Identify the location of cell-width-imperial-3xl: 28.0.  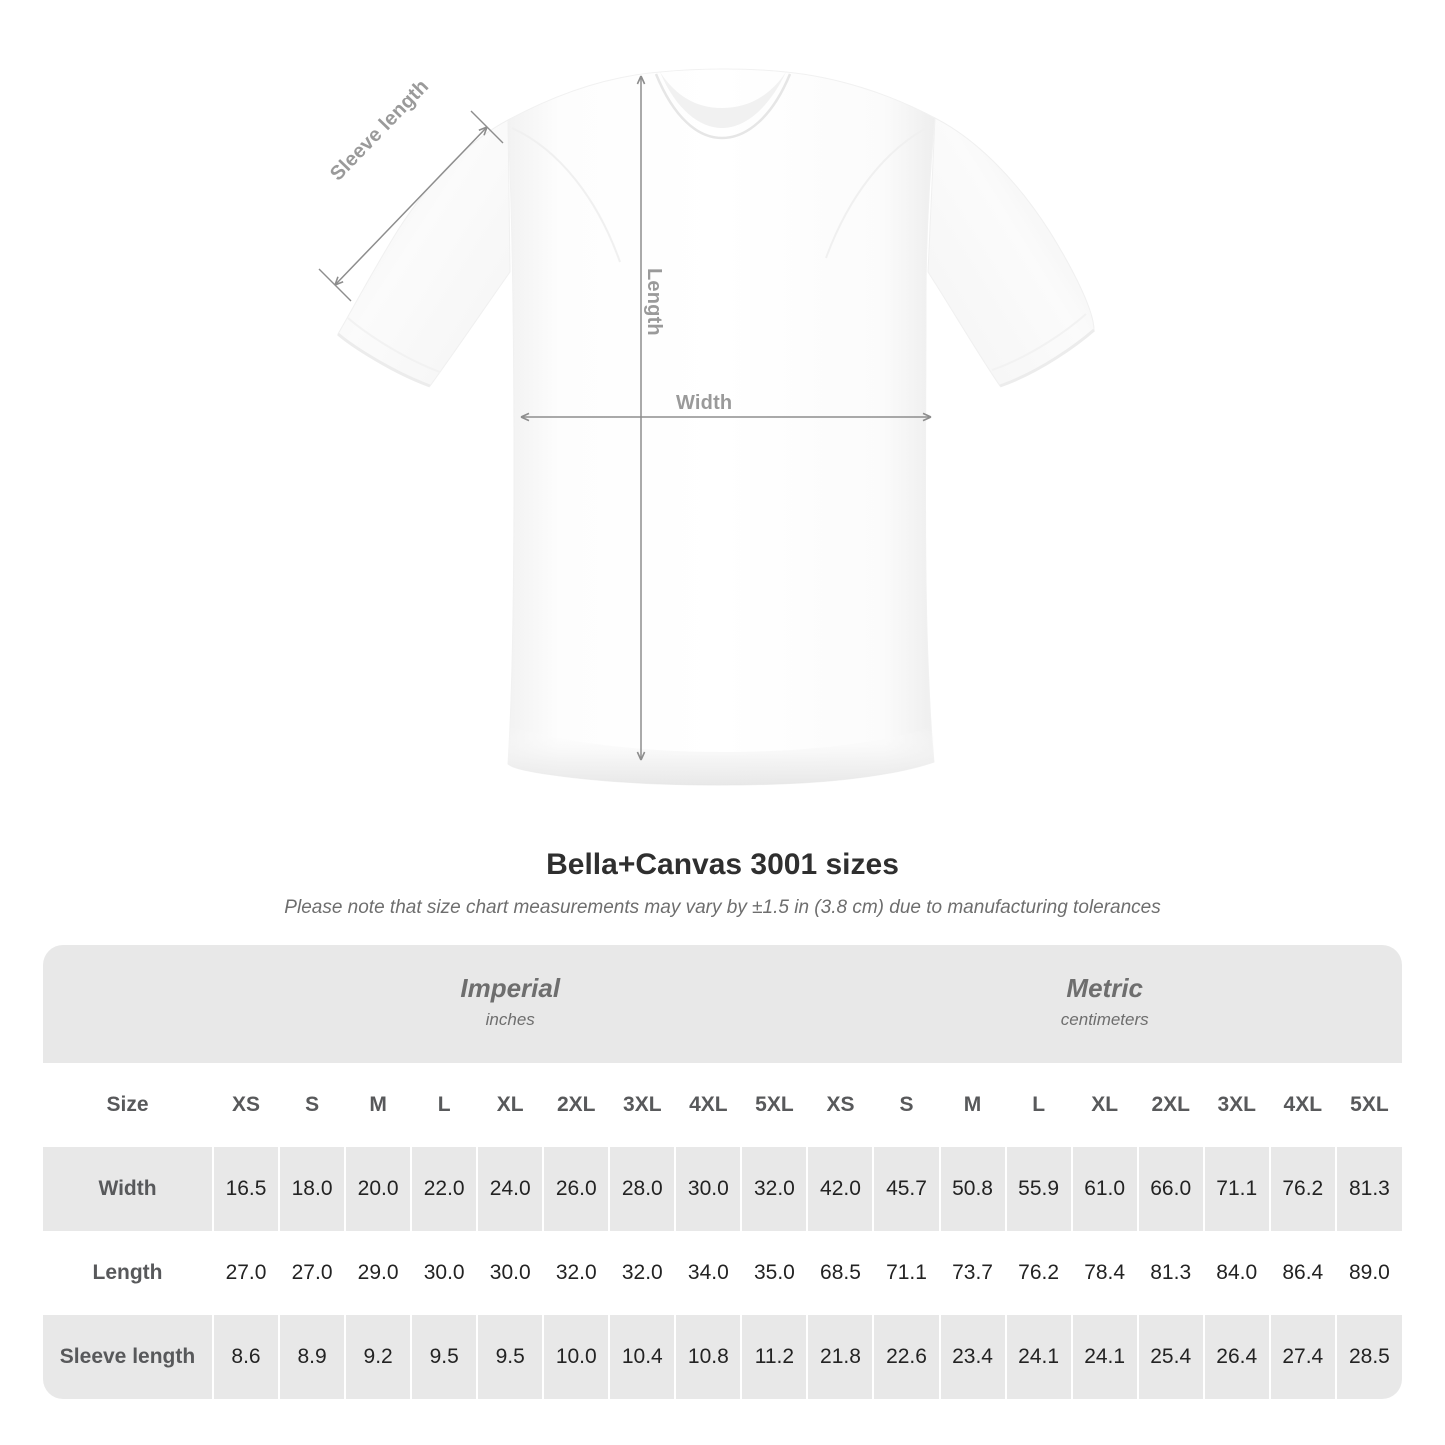
(642, 1189).